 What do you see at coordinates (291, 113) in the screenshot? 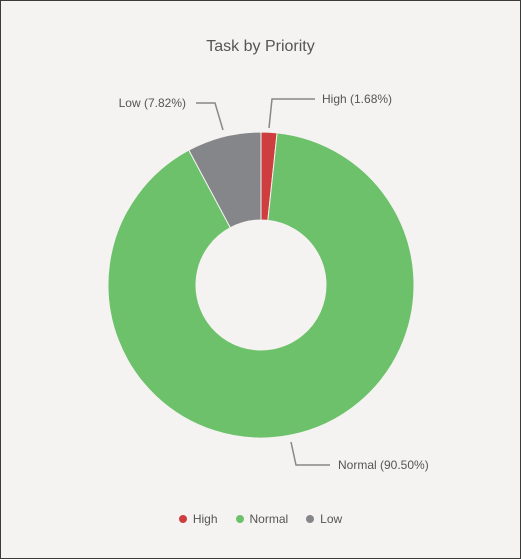
I see `leader-line-high` at bounding box center [291, 113].